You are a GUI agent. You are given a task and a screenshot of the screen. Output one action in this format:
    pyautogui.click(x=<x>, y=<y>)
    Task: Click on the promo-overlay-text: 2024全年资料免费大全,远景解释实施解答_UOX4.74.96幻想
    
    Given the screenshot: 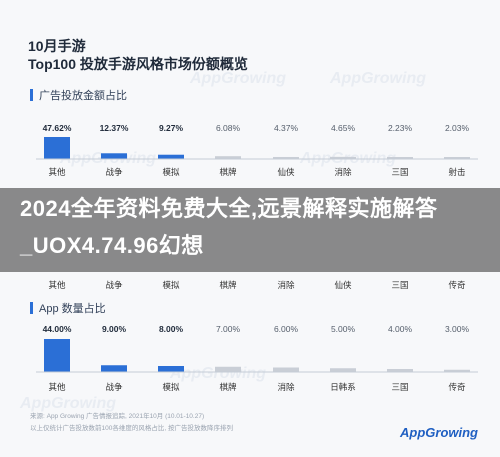 What is the action you would take?
    pyautogui.click(x=229, y=227)
    